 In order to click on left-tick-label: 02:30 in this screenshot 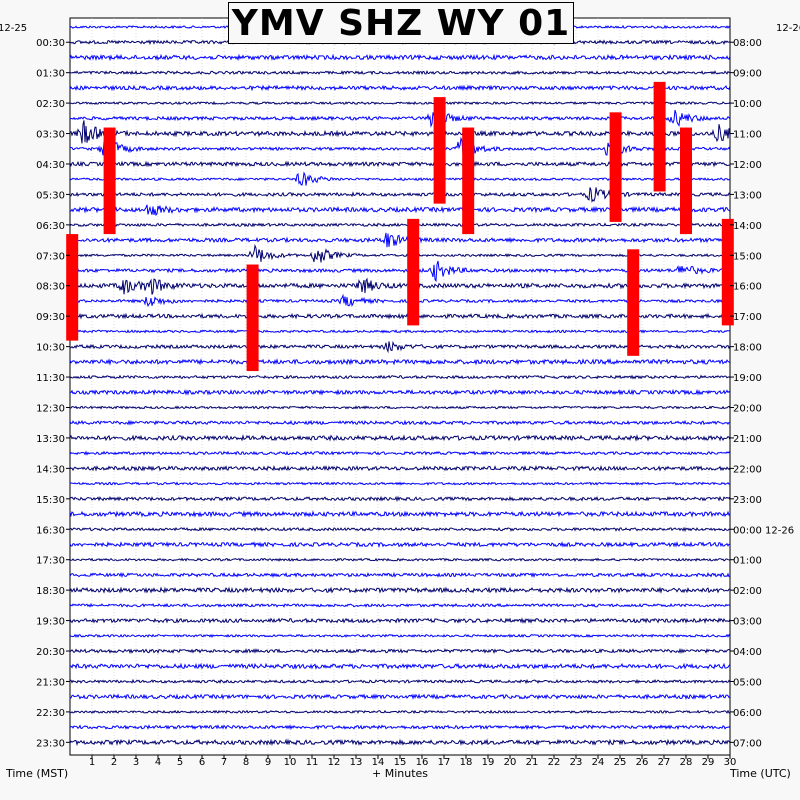, I will do `click(50, 104)`.